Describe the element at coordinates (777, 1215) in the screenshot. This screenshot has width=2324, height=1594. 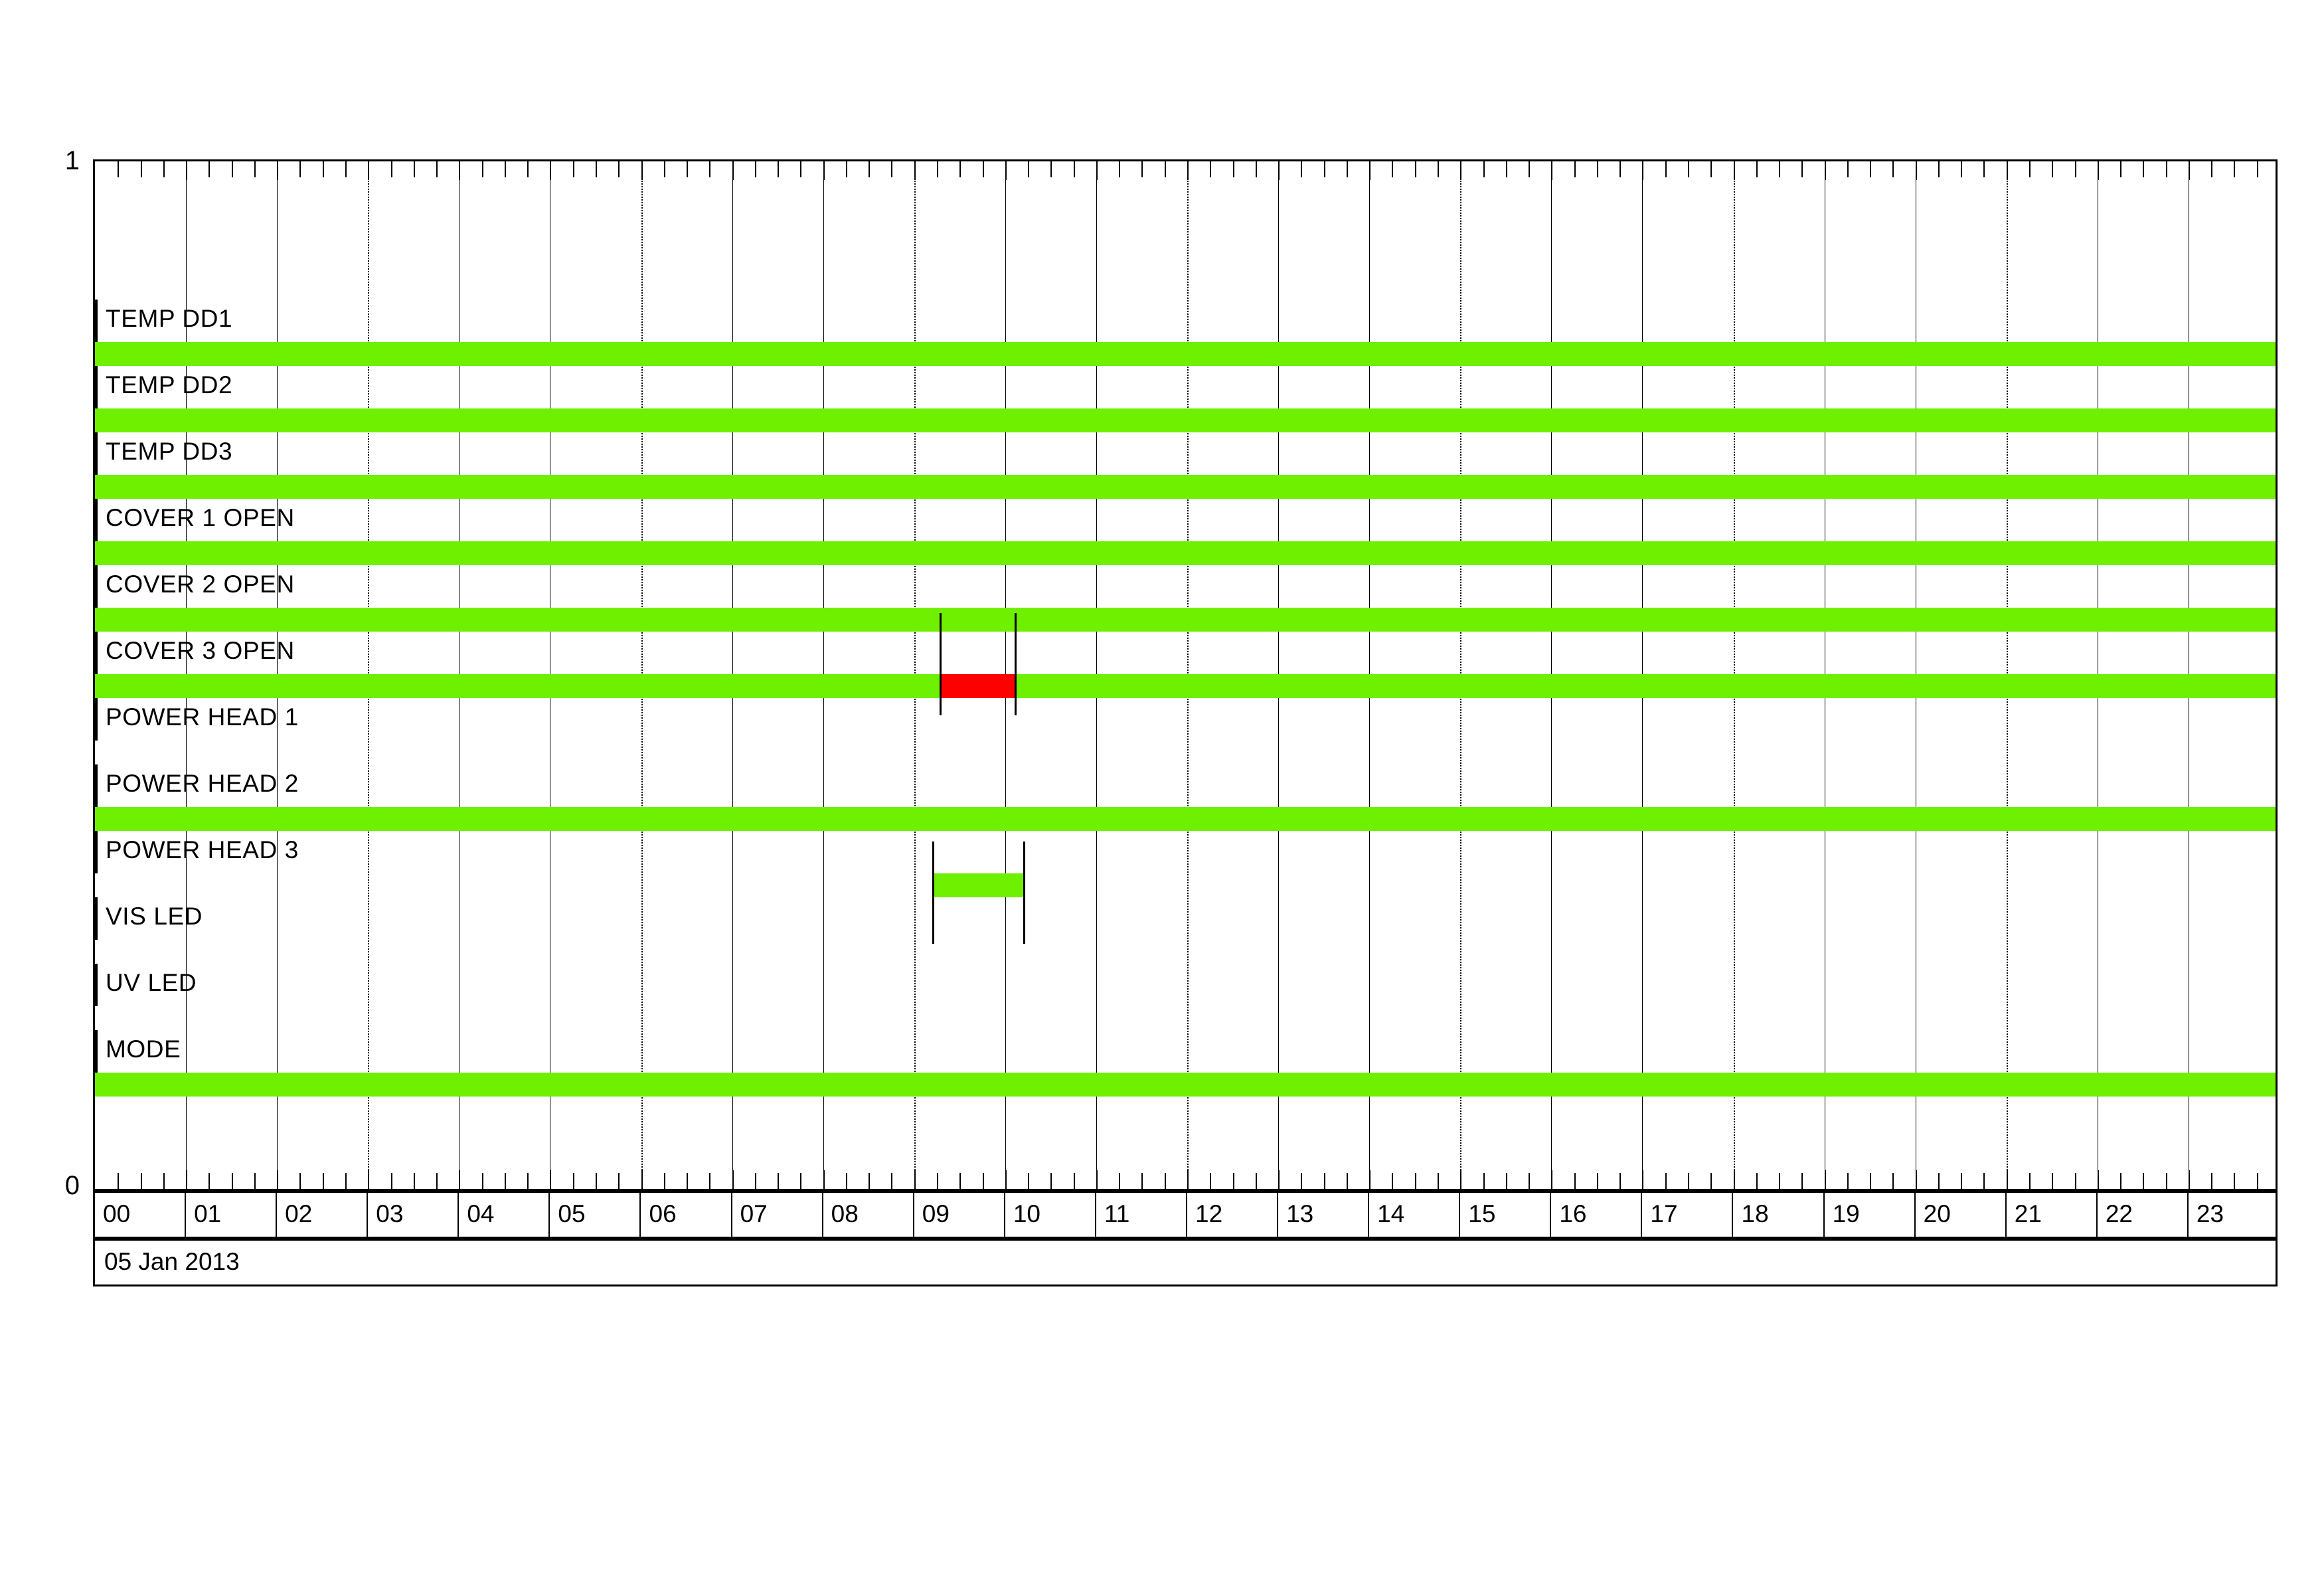
I see `hour-cell-07: 07` at that location.